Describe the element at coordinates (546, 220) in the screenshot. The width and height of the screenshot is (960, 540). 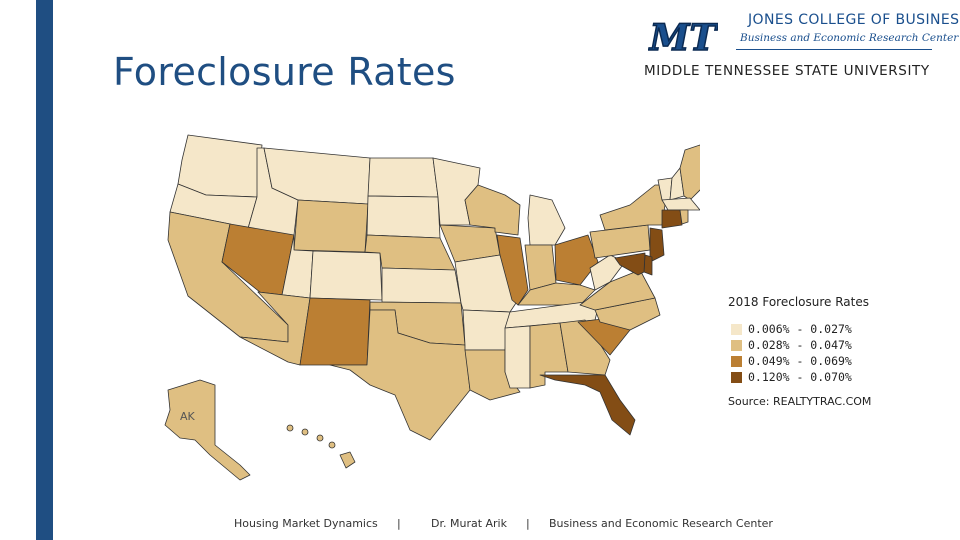
I see `state-MI` at that location.